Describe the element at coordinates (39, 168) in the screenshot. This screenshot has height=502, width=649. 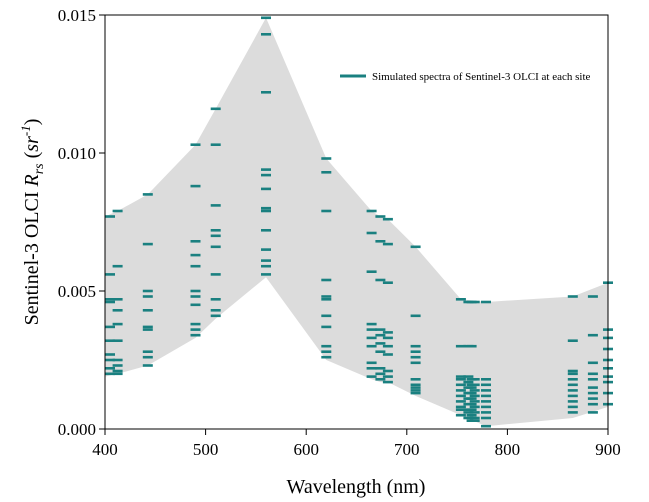
I see `y-axis-title-subscript: rs` at that location.